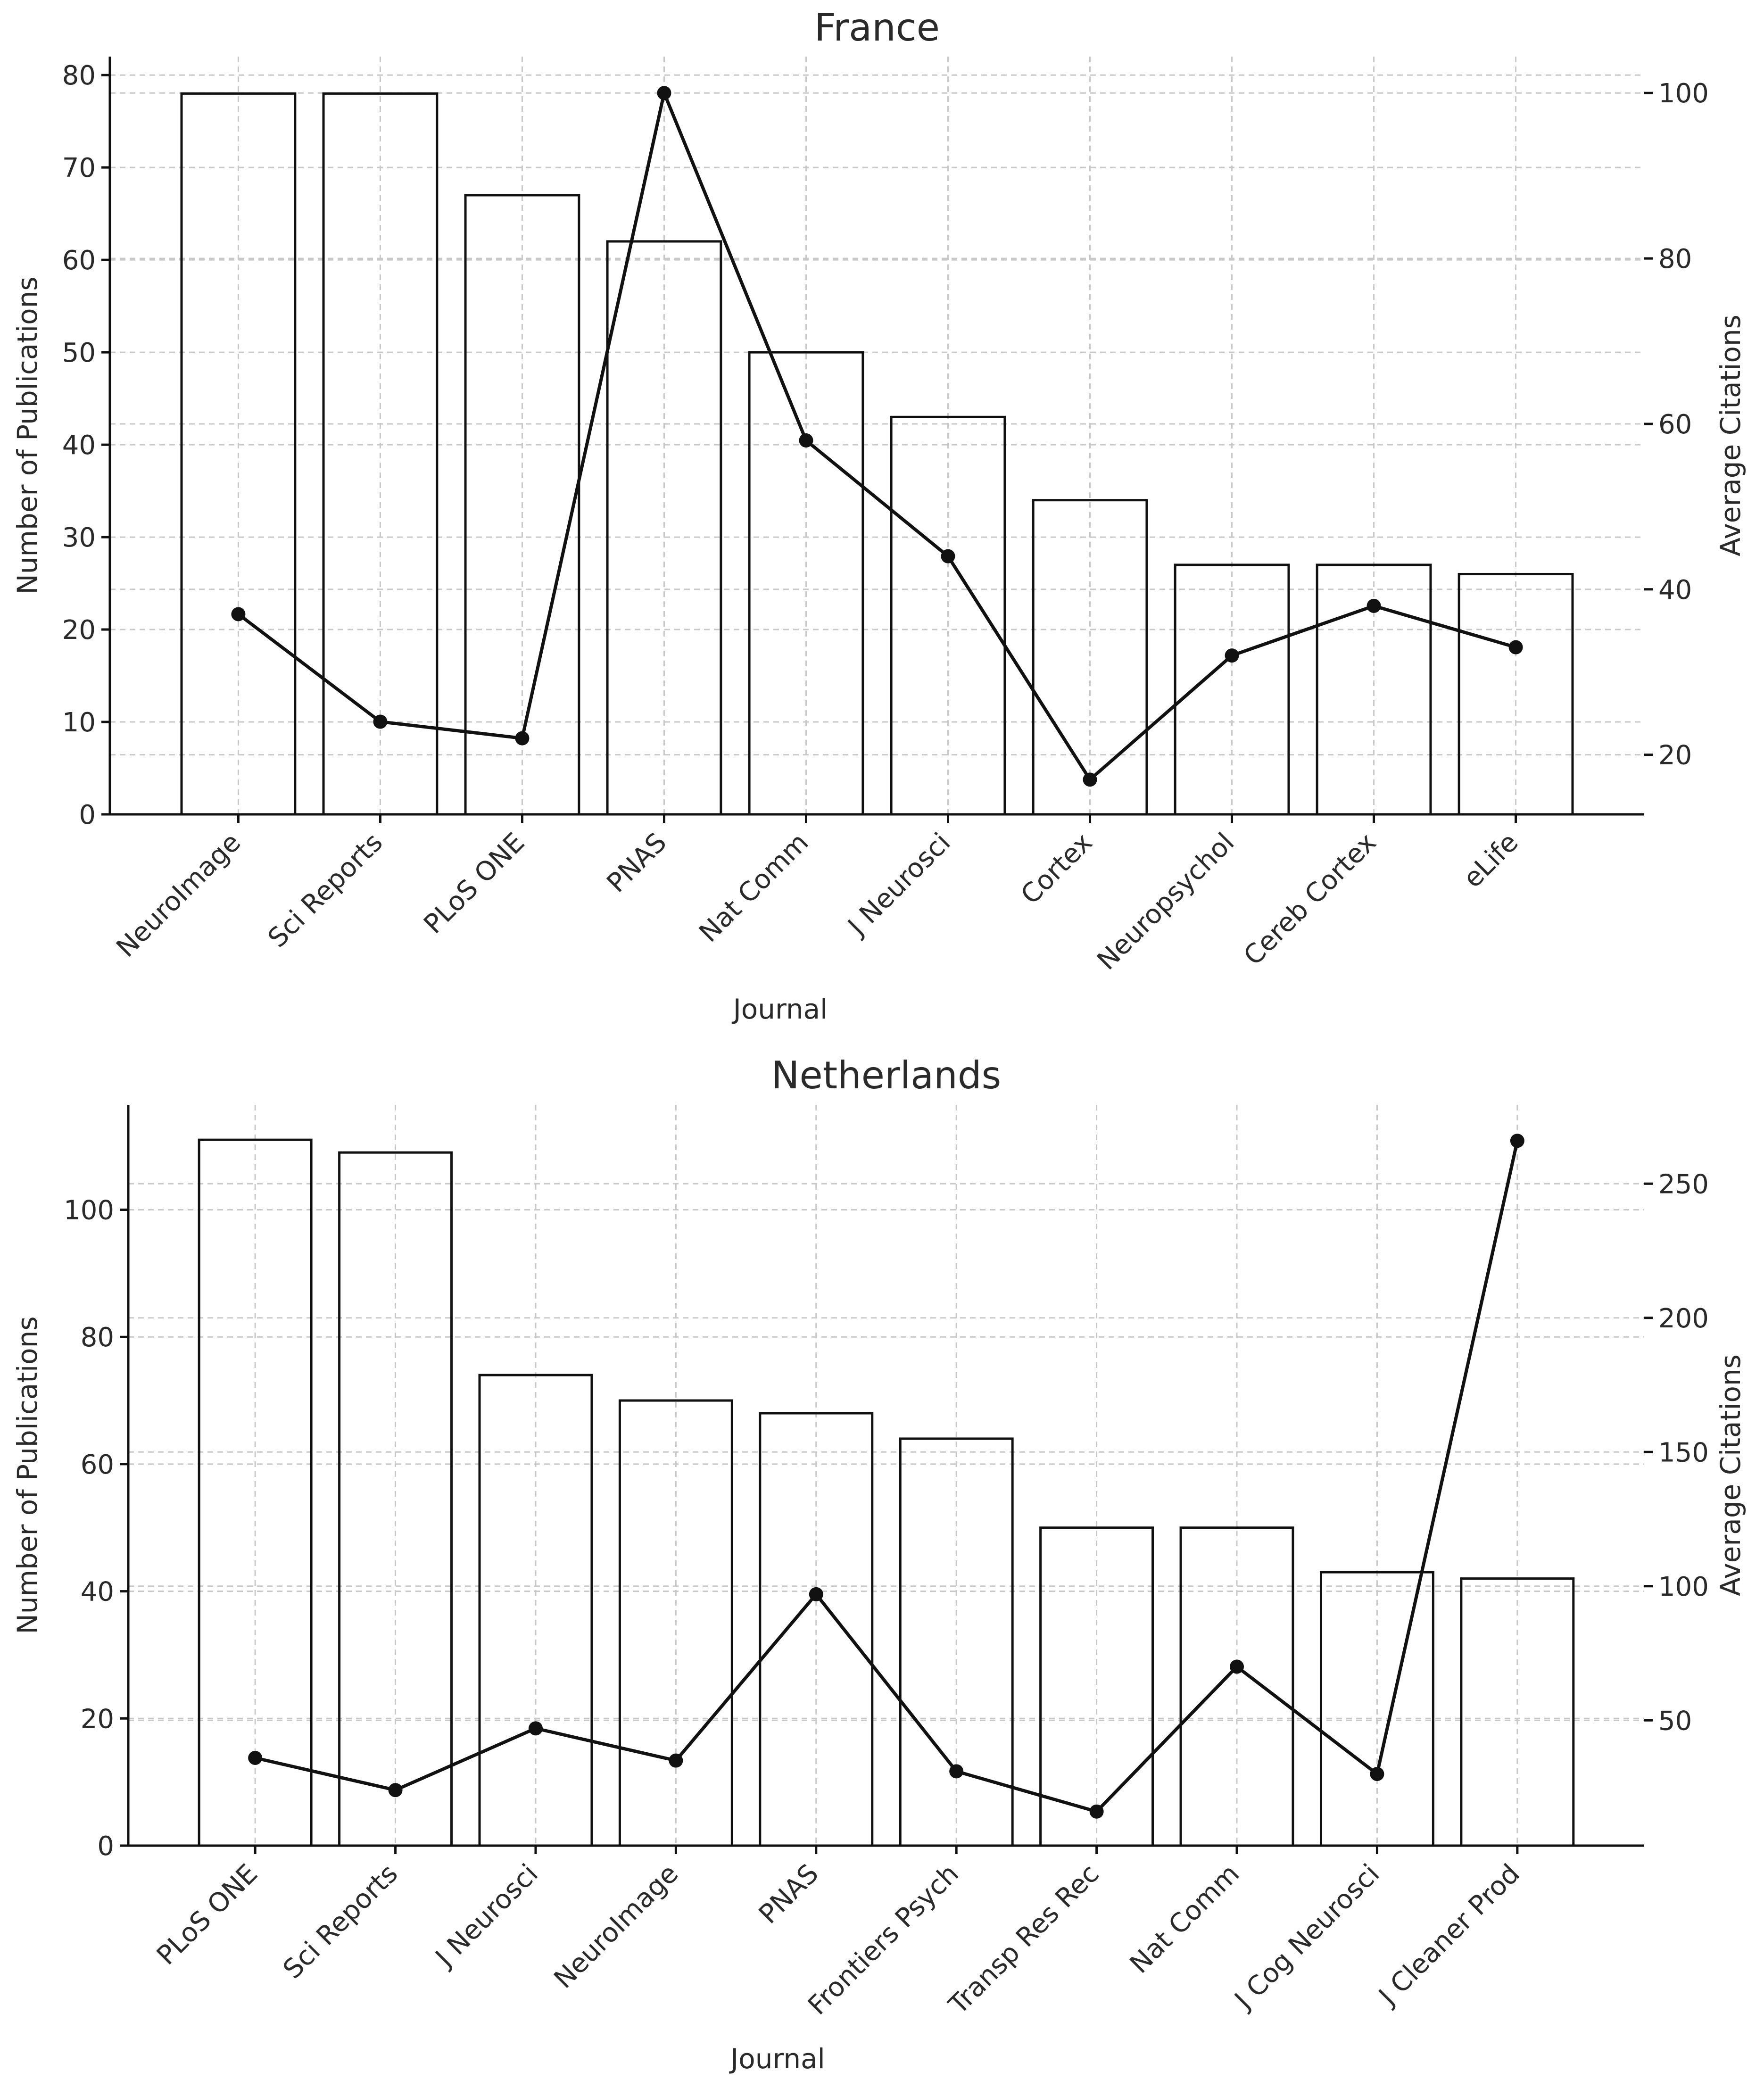  Describe the element at coordinates (1683, 1587) in the screenshot. I see `netherlands-y2tick-label: 100` at that location.